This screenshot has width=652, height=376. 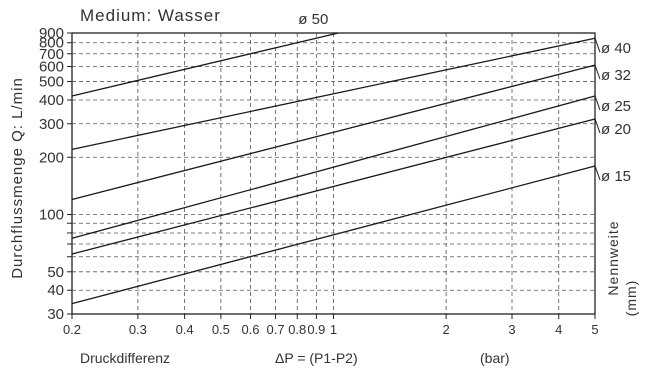 I want to click on y-tick-label: 400, so click(x=51, y=100).